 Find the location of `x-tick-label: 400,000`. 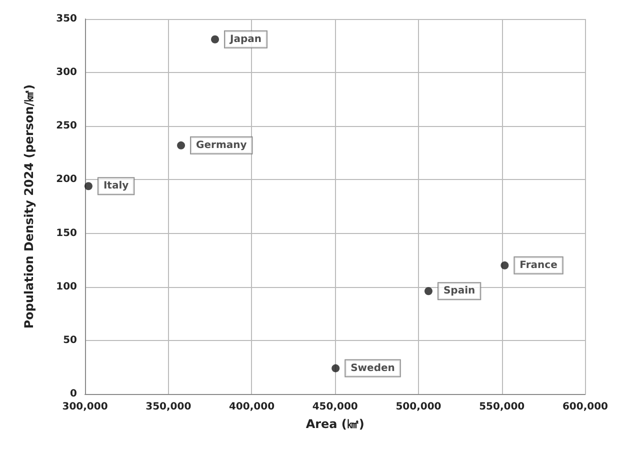

x-tick-label: 400,000 is located at coordinates (251, 407).